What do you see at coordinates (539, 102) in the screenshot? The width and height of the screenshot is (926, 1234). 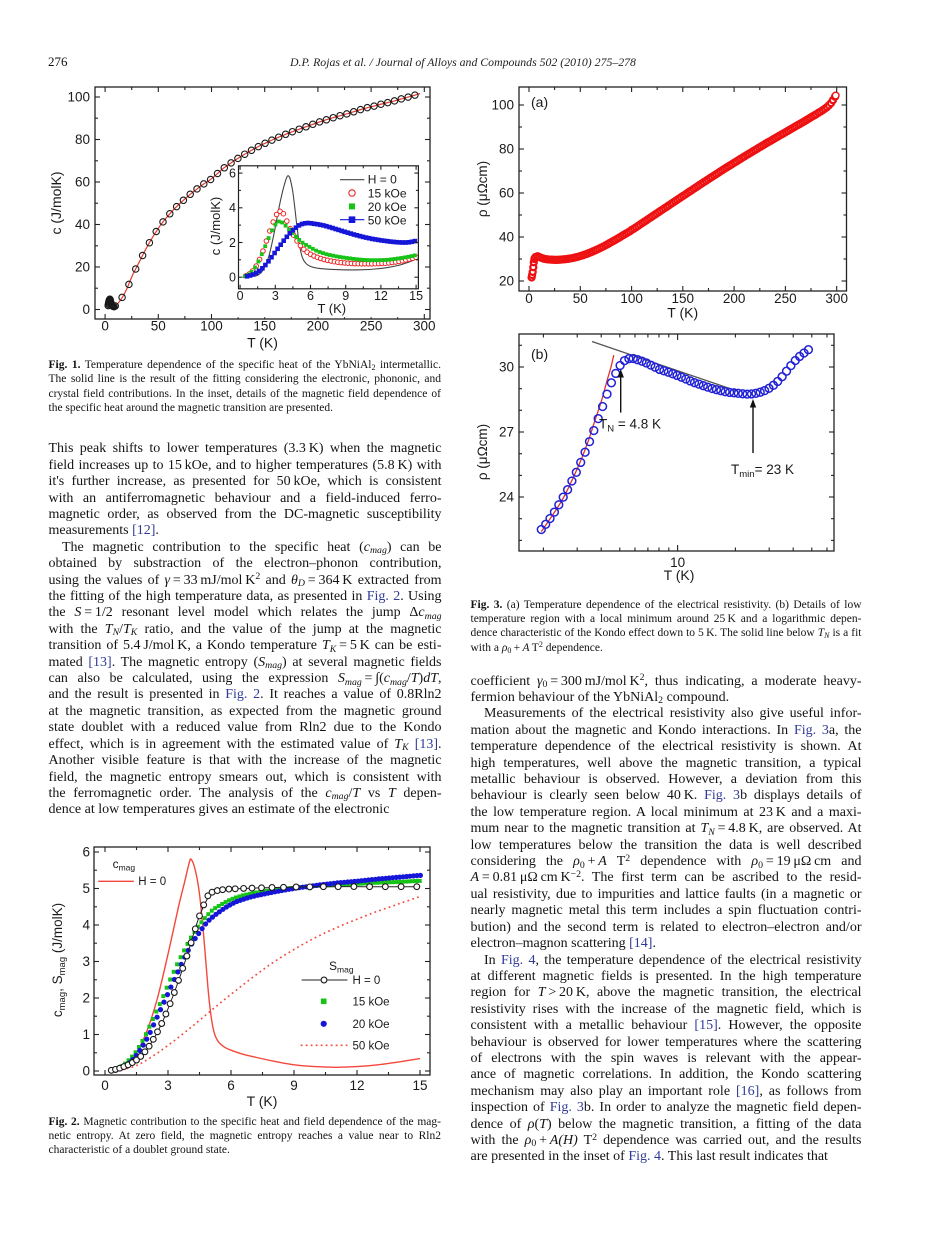 I see `svg-text: (a)` at bounding box center [539, 102].